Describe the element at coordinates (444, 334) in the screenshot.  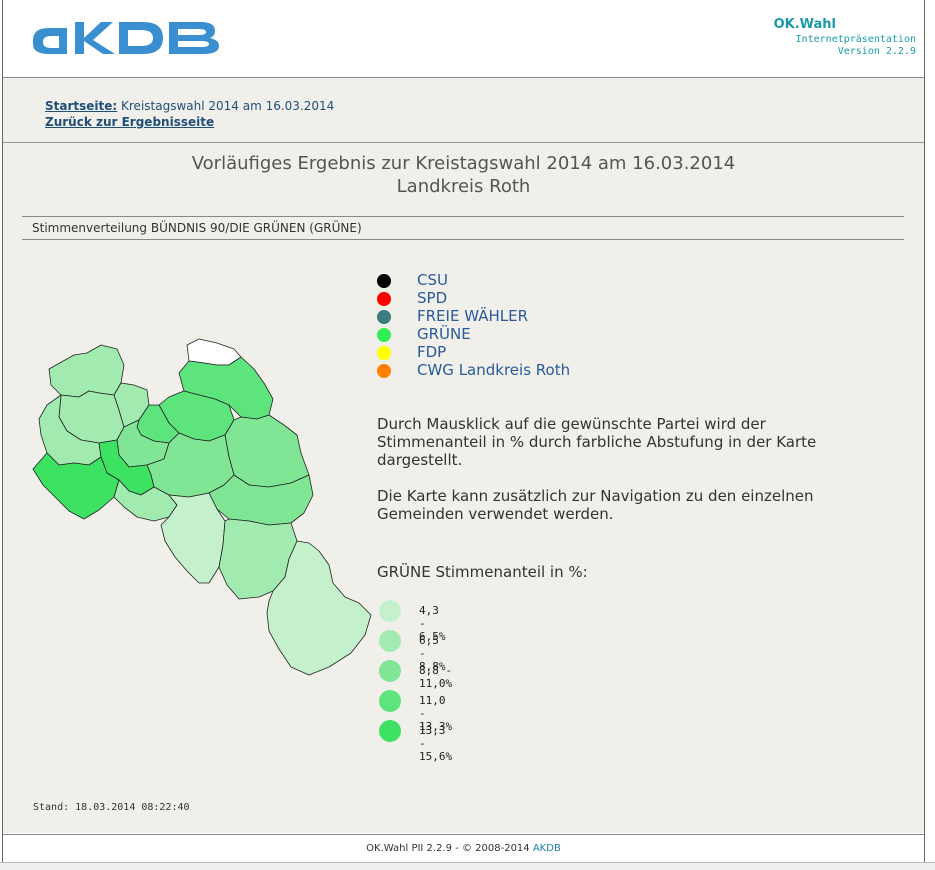
I see `party-link: GRÜNE` at that location.